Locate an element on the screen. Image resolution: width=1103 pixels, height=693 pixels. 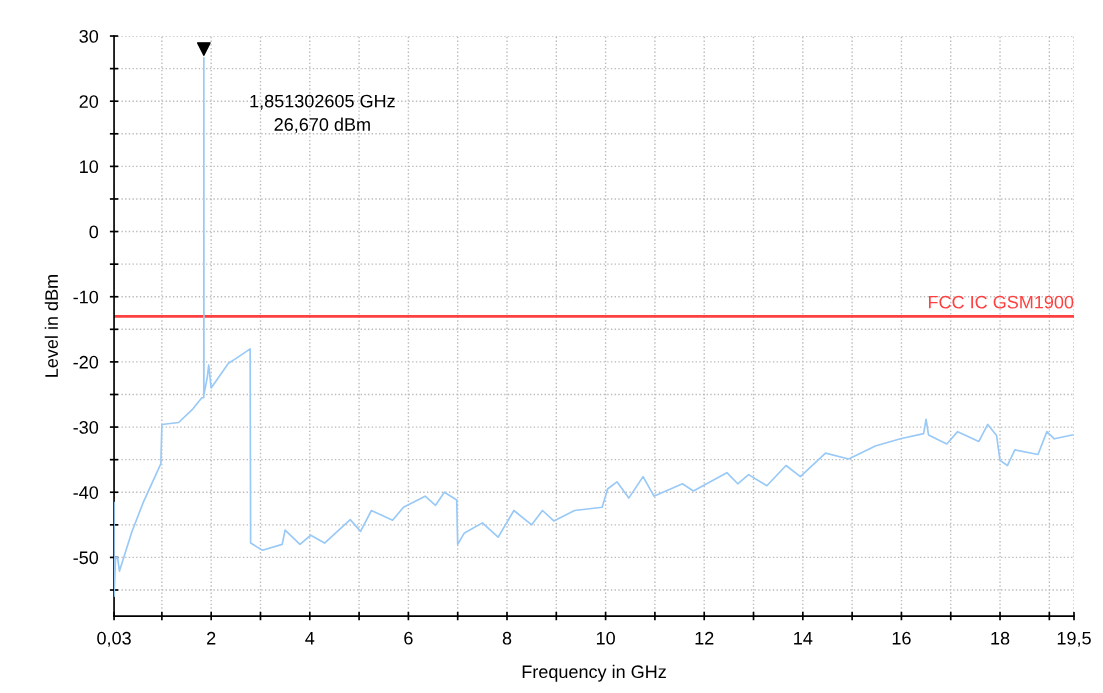
y-tick-label: -40 is located at coordinates (86, 492).